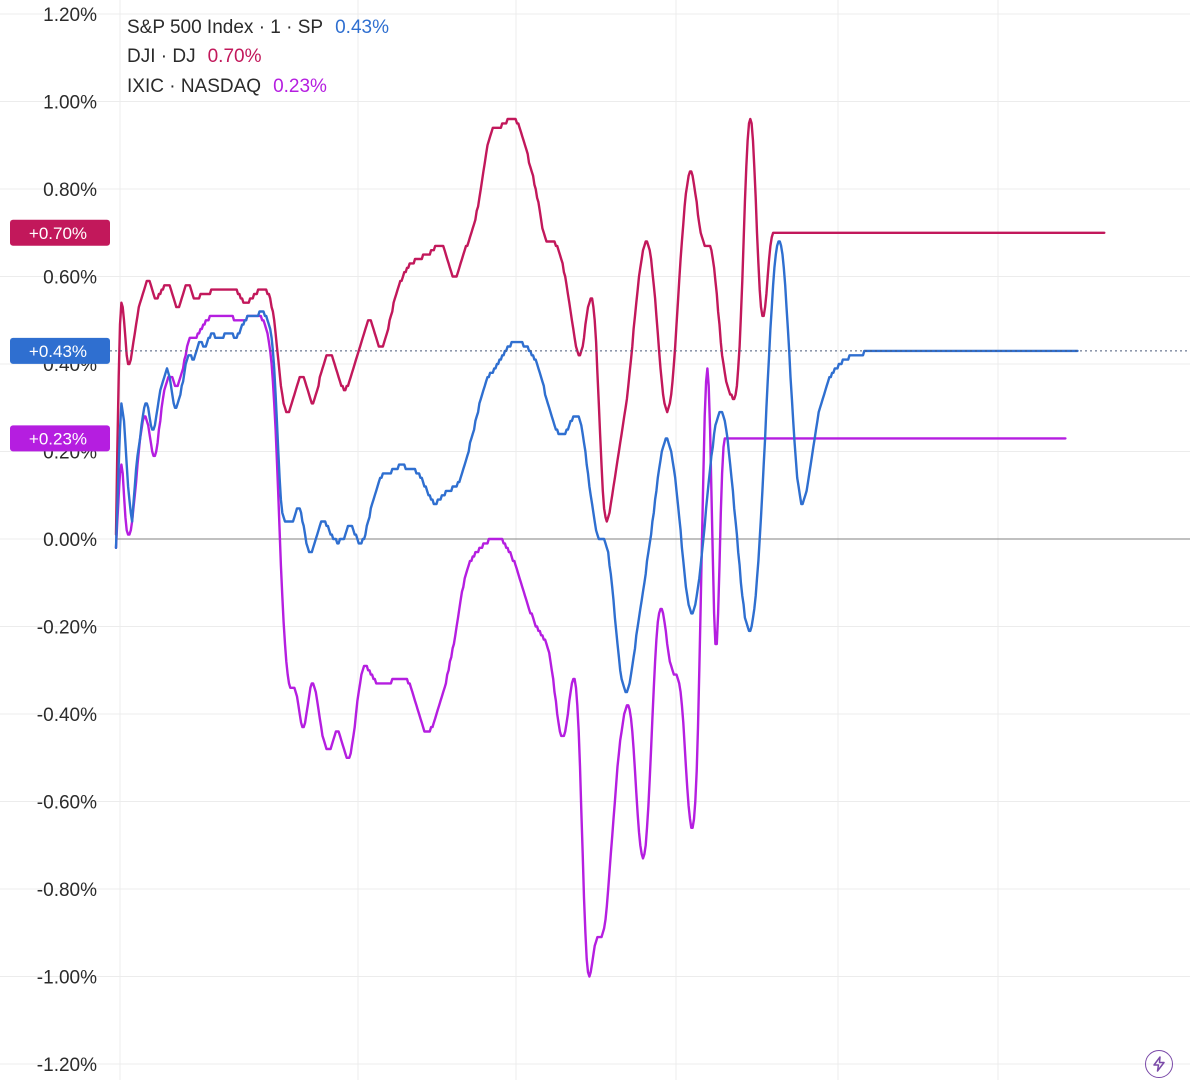 This screenshot has width=1190, height=1080. I want to click on lightning-button, so click(1159, 1064).